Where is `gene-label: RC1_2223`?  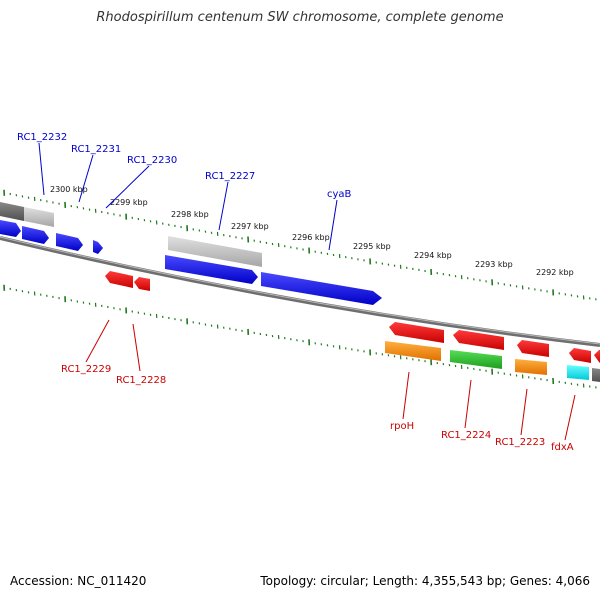
gene-label: RC1_2223 is located at coordinates (520, 442).